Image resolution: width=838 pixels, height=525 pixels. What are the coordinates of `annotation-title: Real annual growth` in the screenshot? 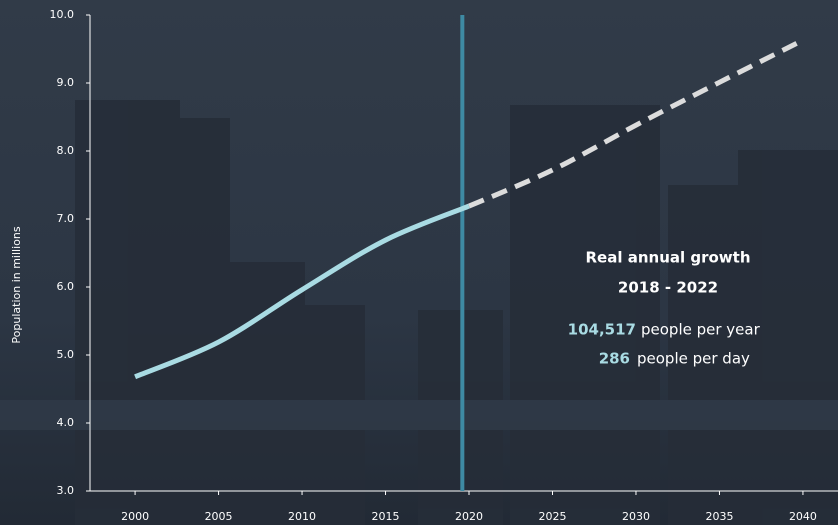 It's located at (668, 258).